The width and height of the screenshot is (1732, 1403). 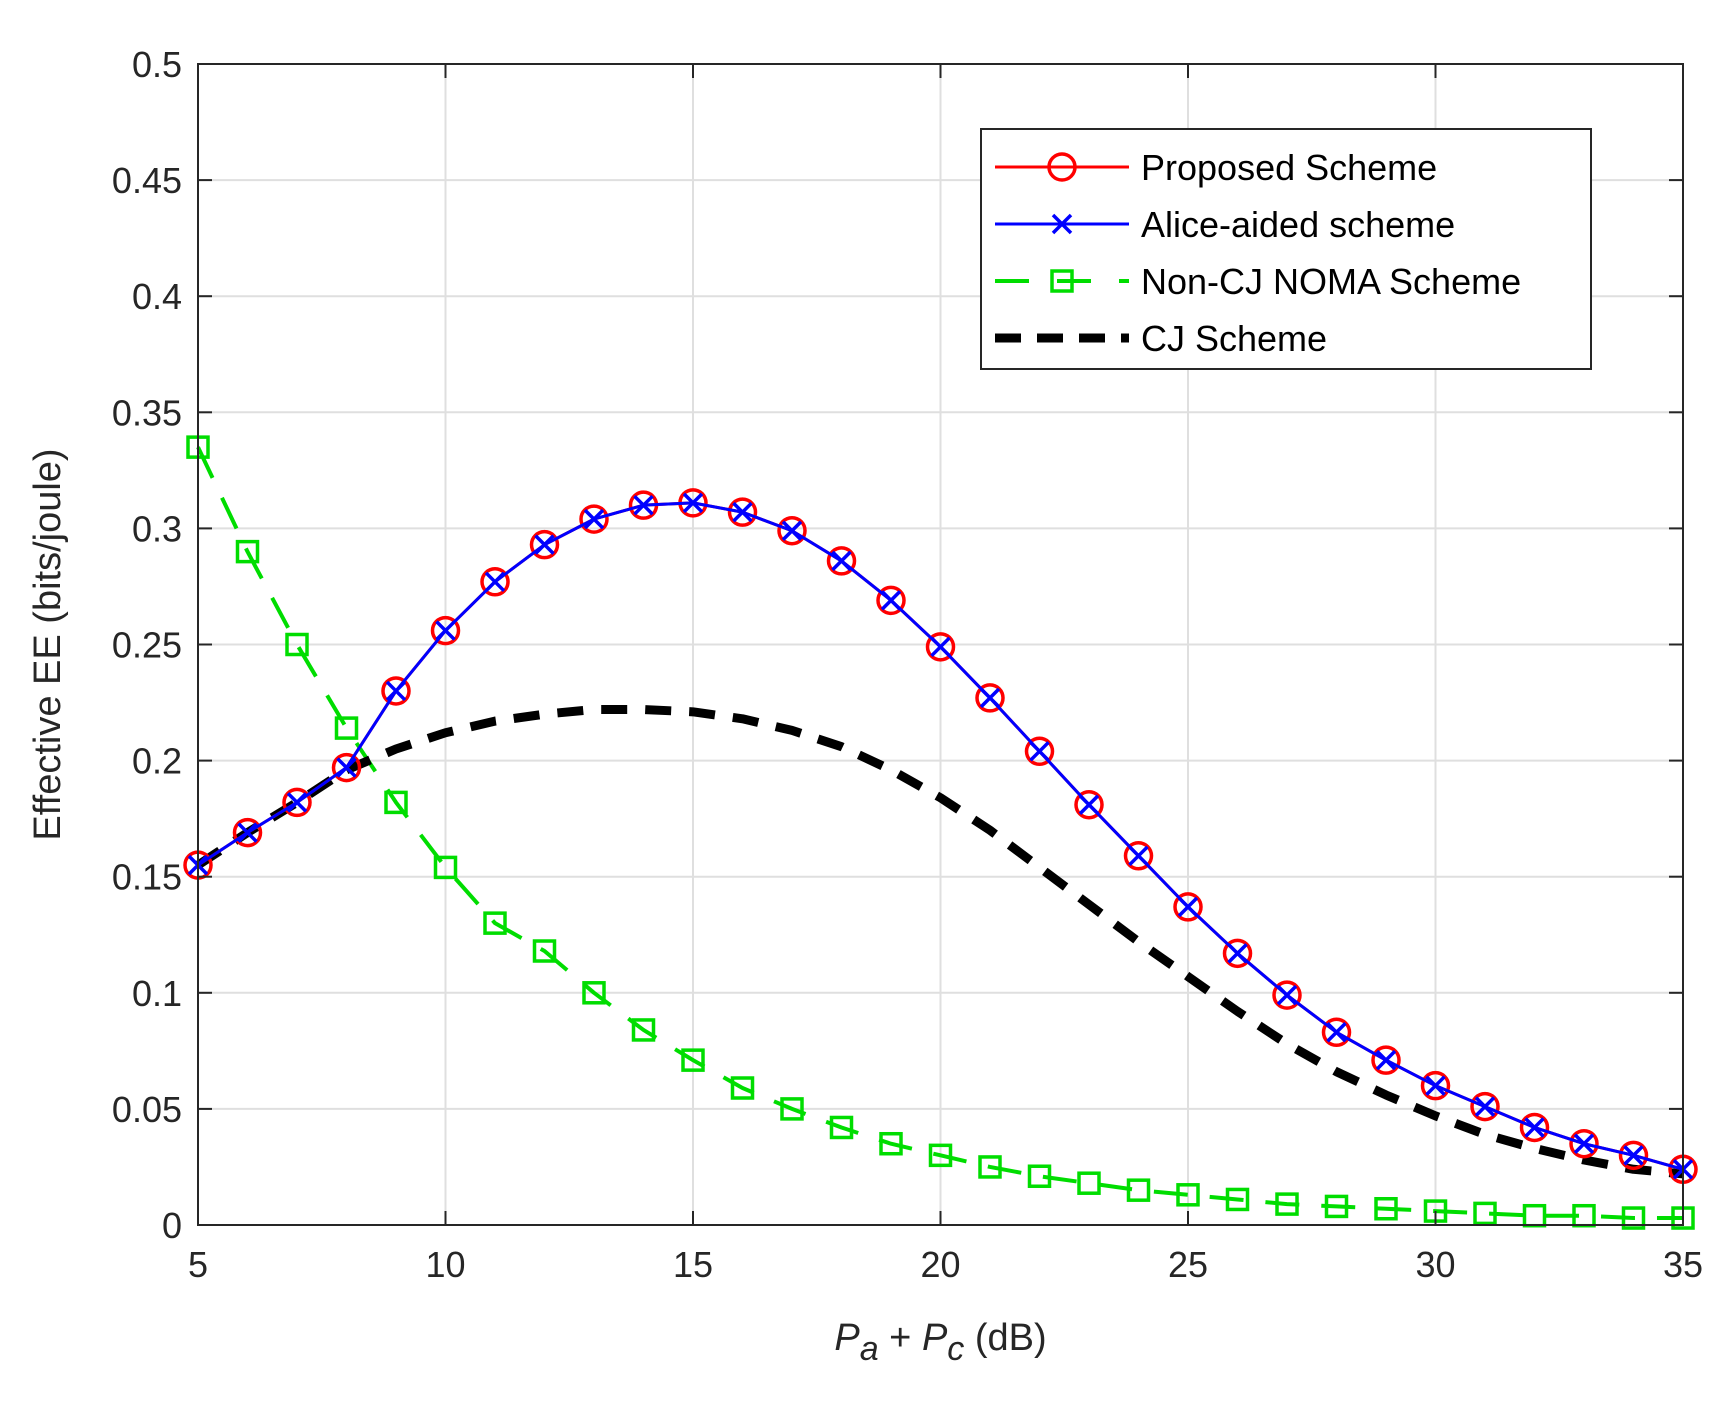 What do you see at coordinates (198, 1264) in the screenshot?
I see `x-tick-label: 5` at bounding box center [198, 1264].